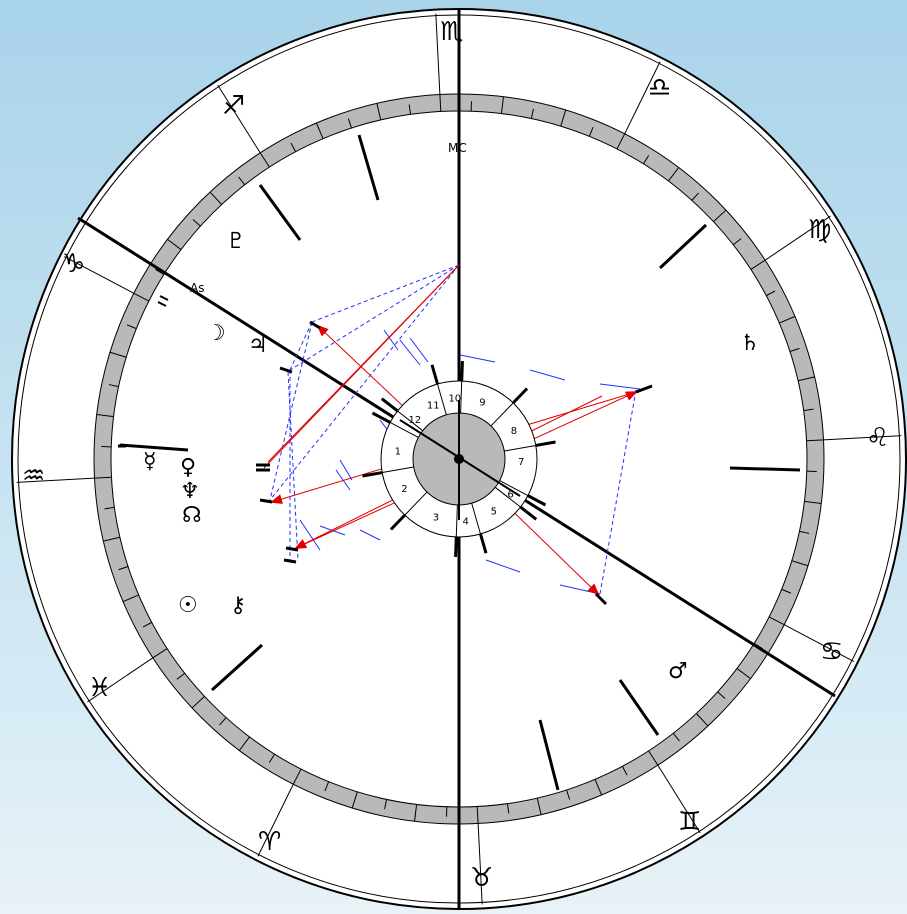 This screenshot has width=907, height=914. Describe the element at coordinates (514, 431) in the screenshot. I see `house-number-8: 8` at that location.